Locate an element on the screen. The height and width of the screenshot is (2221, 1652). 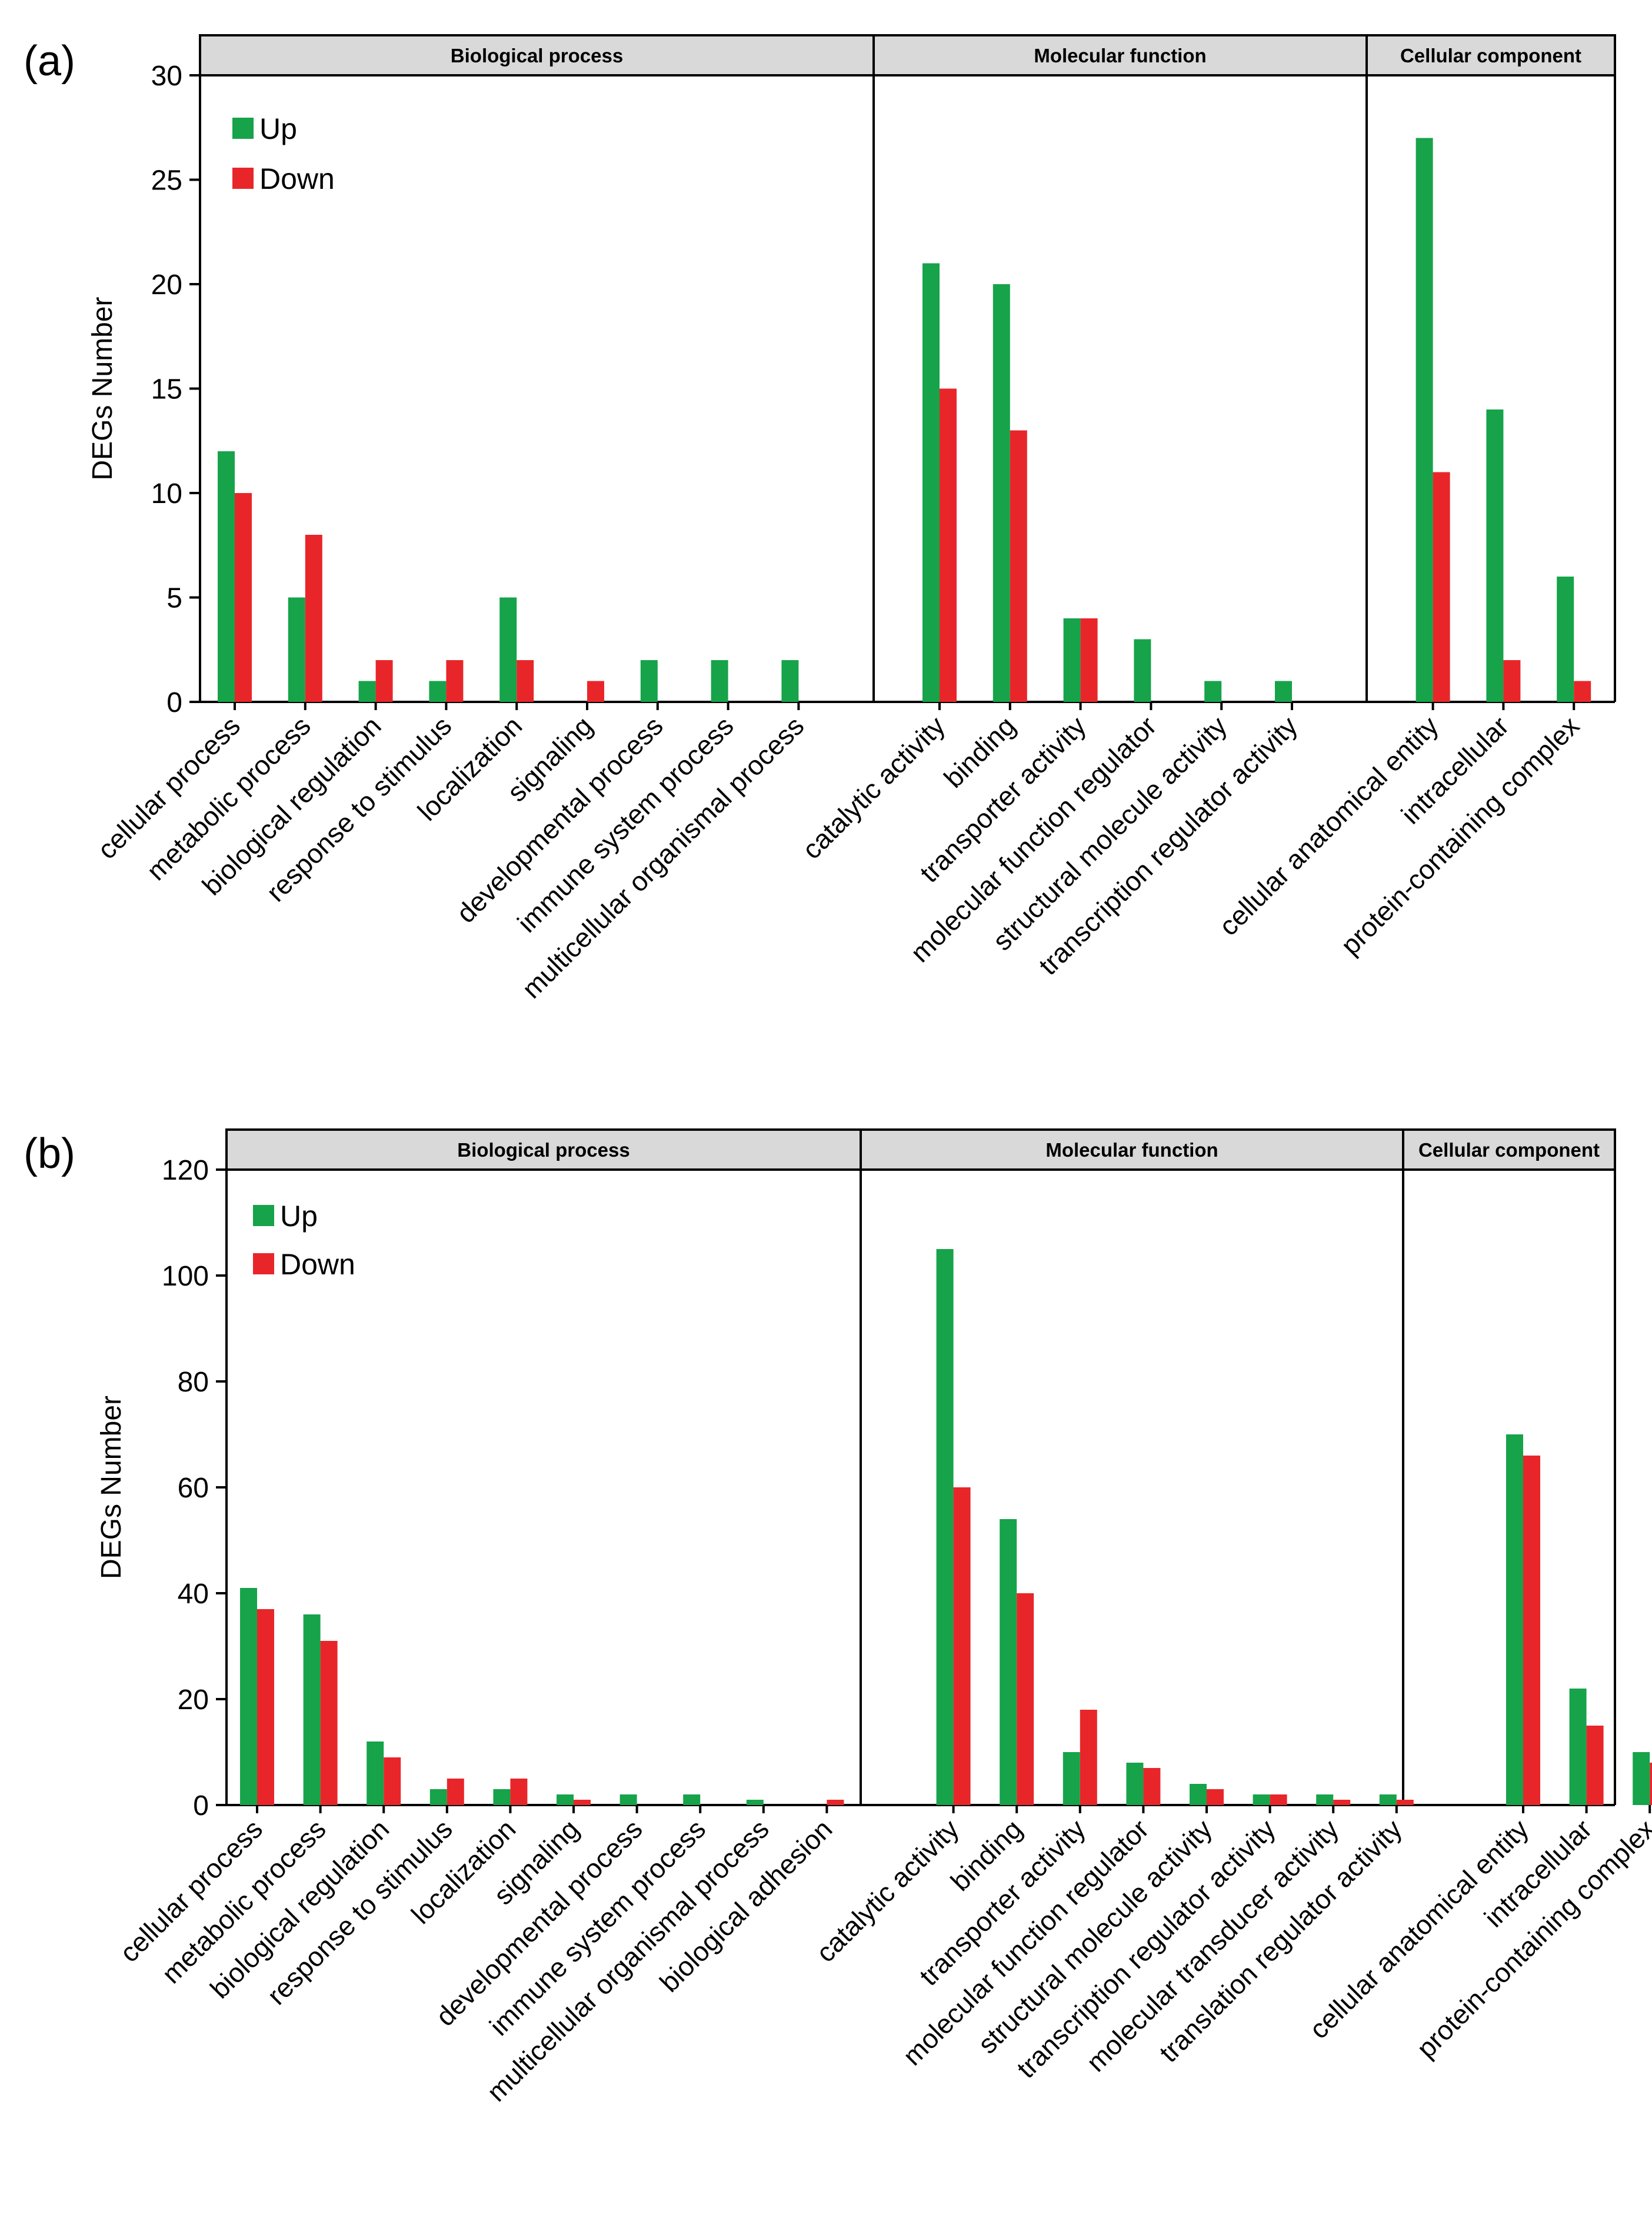
panel-a-y-axis-title: DEGs Number is located at coordinates (102, 388).